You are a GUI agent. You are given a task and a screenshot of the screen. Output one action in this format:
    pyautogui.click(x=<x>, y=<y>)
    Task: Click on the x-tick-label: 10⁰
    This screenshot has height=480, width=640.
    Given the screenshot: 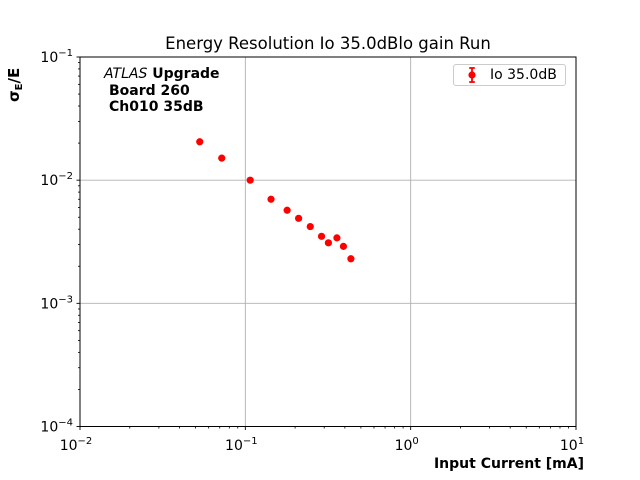 What is the action you would take?
    pyautogui.click(x=407, y=445)
    